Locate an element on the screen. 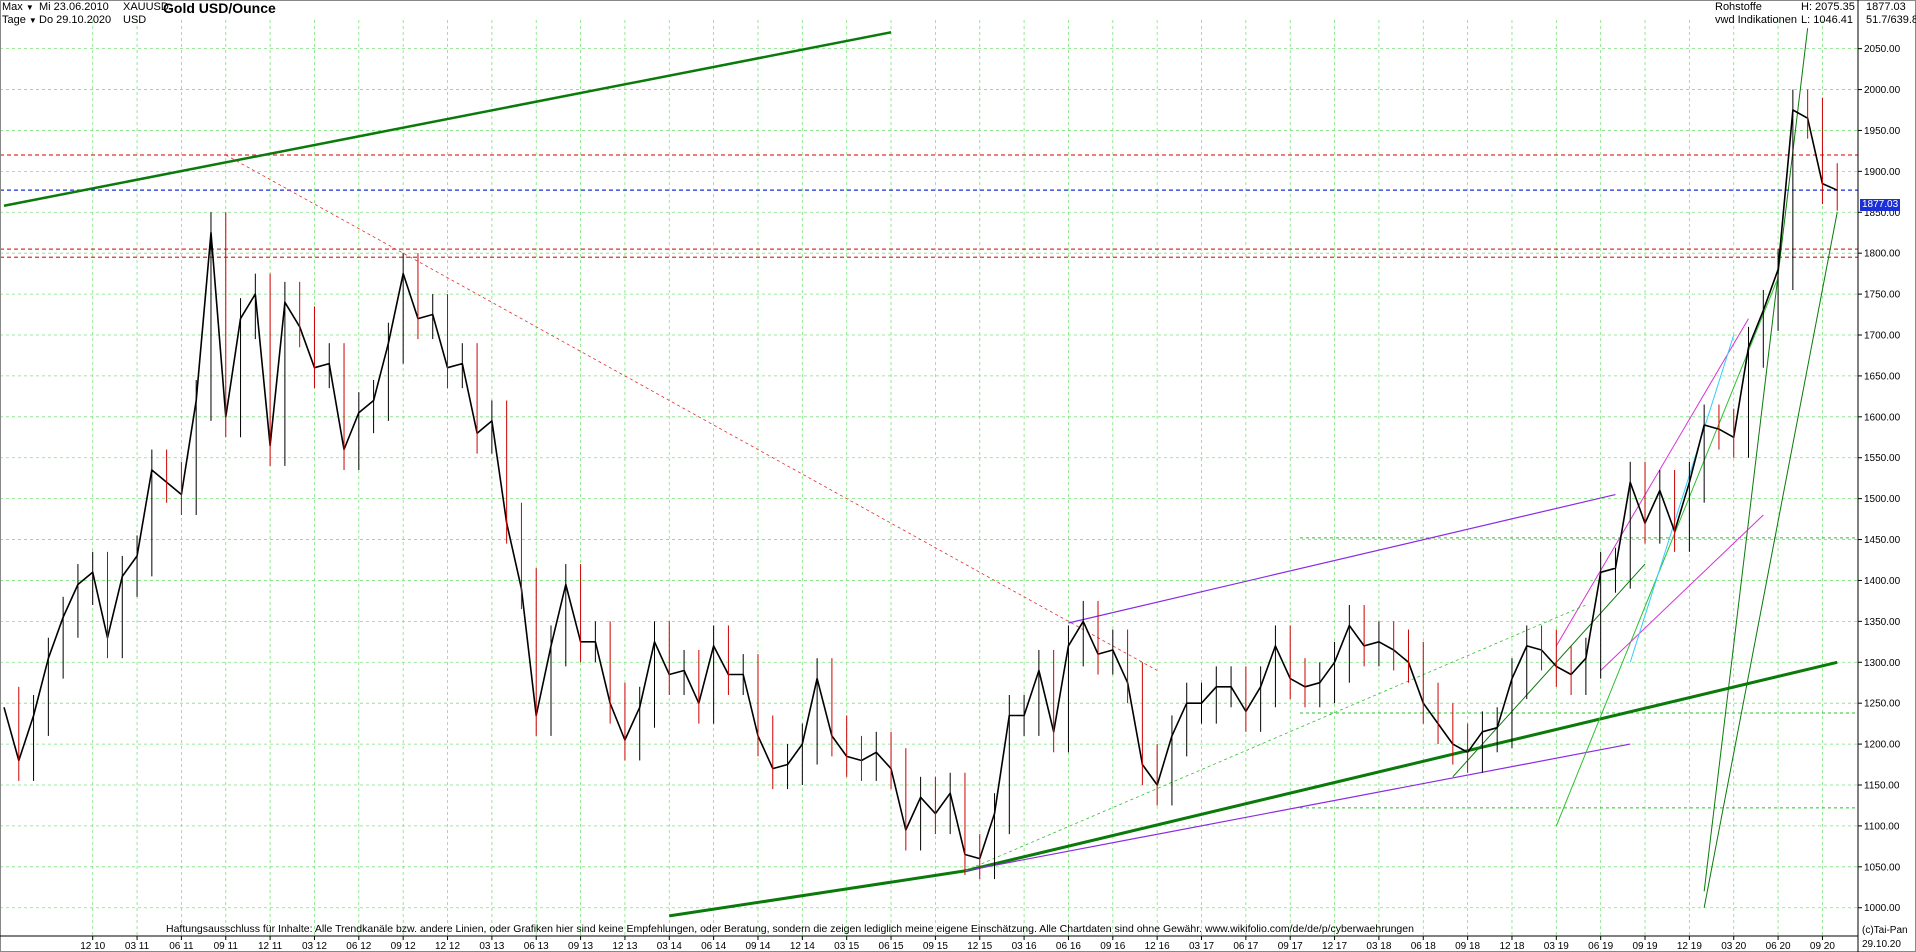 The image size is (1916, 952). y-tick-label: 1200.00 is located at coordinates (1882, 745).